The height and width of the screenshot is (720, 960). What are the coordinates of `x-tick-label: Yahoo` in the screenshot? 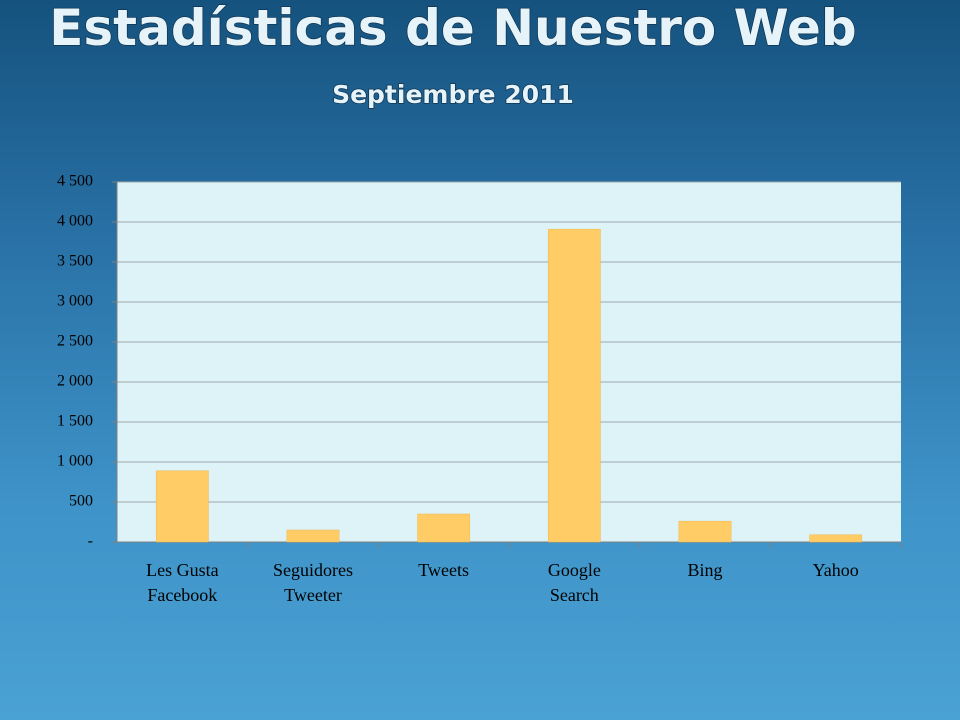 It's located at (835, 570).